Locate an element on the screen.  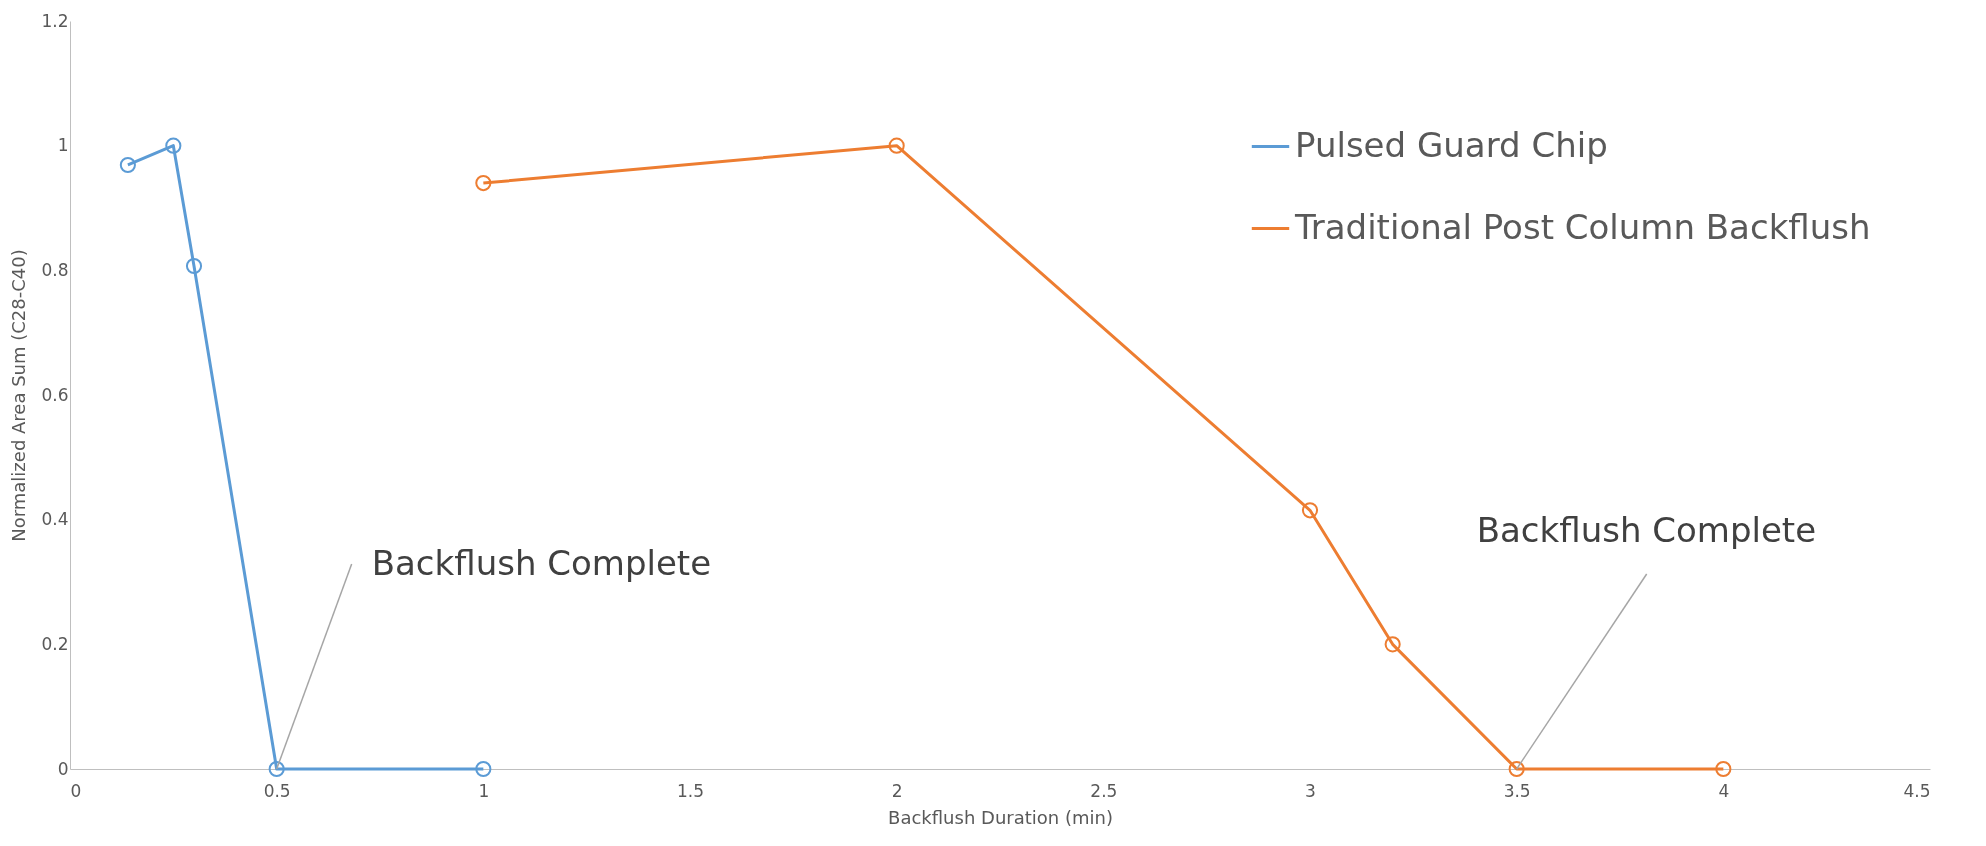
legend-label: Traditional Post Column Backflush is located at coordinates (1582, 226).